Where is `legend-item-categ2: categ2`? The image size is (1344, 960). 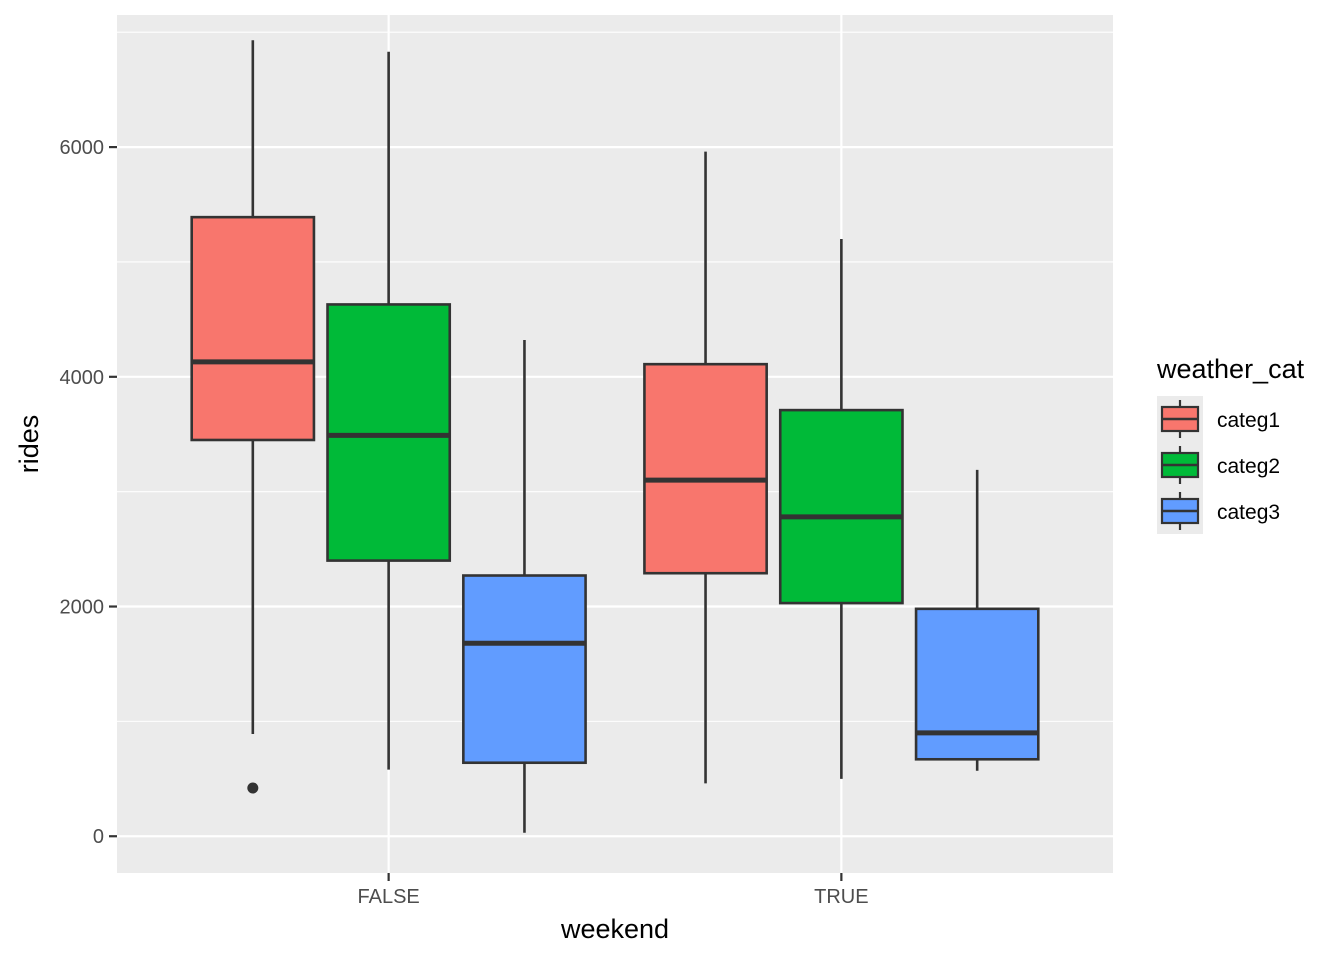
legend-item-categ2: categ2 is located at coordinates (1220, 465).